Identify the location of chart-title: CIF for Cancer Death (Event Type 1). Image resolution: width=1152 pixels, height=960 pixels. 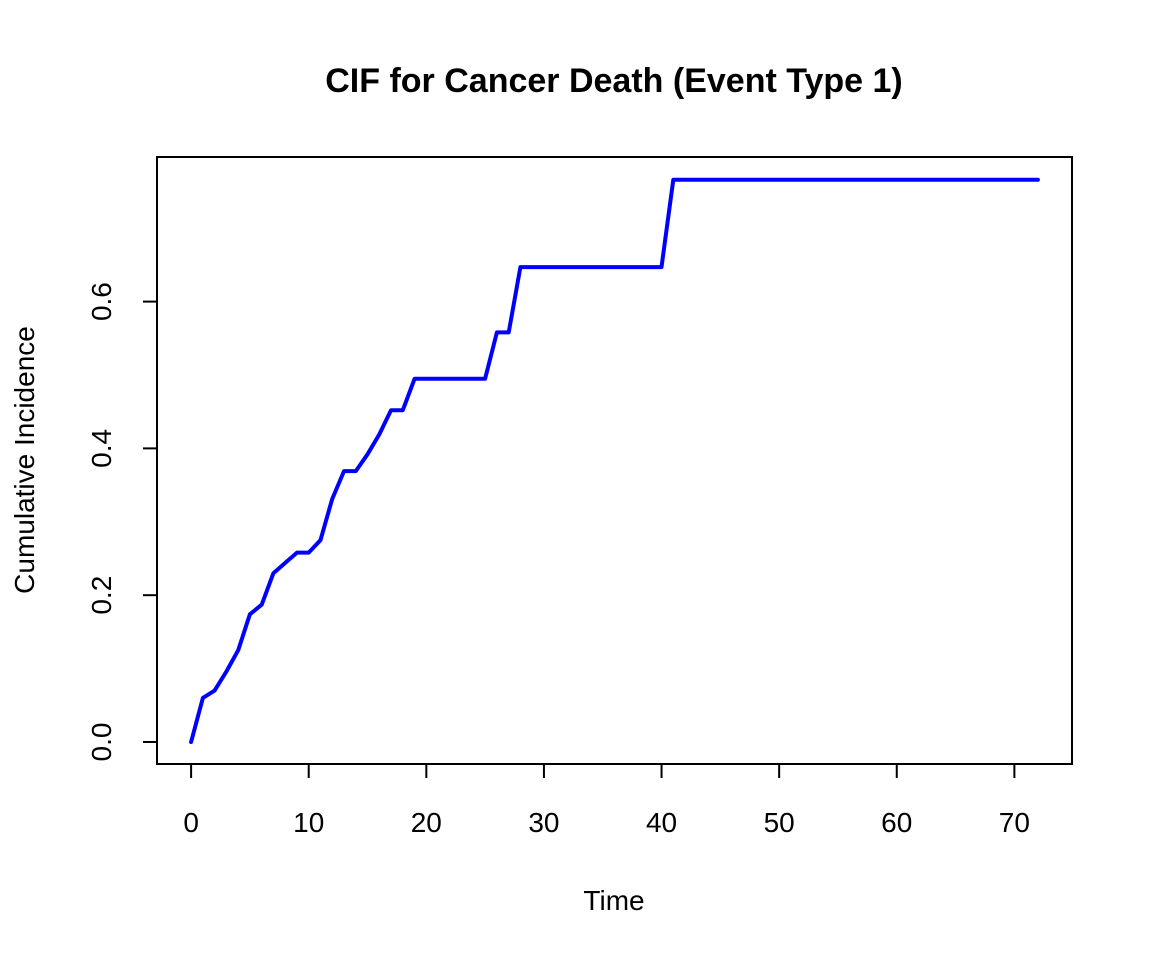
(614, 81).